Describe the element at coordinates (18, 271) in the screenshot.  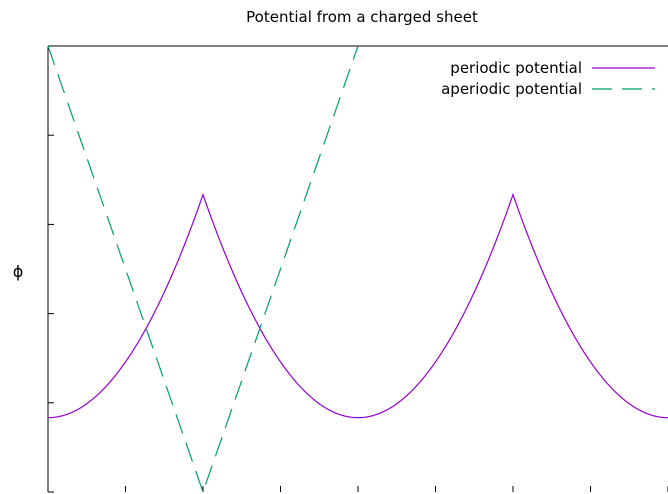
I see `y-axis-label: ϕ` at that location.